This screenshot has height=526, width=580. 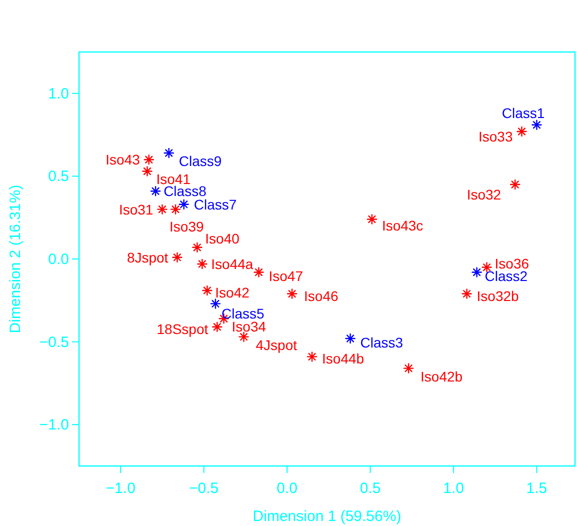 What do you see at coordinates (187, 226) in the screenshot?
I see `annotation: Iso39` at bounding box center [187, 226].